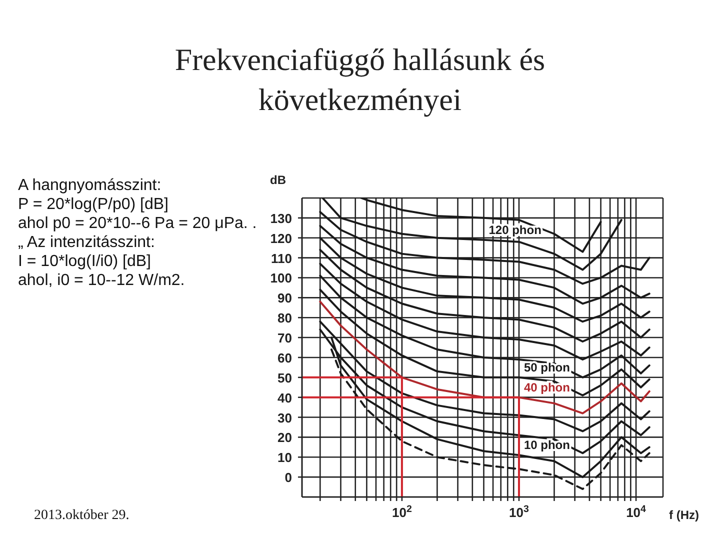  What do you see at coordinates (102, 280) in the screenshot?
I see `text: ahol, i0 = 10--12 W/m2.` at bounding box center [102, 280].